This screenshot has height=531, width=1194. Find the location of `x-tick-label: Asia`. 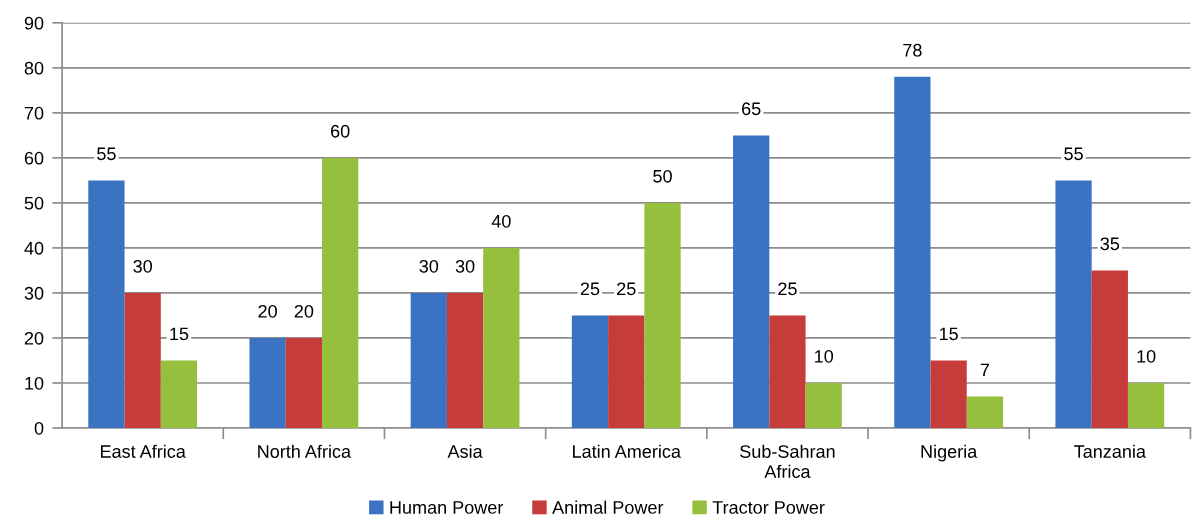

x-tick-label: Asia is located at coordinates (465, 451).